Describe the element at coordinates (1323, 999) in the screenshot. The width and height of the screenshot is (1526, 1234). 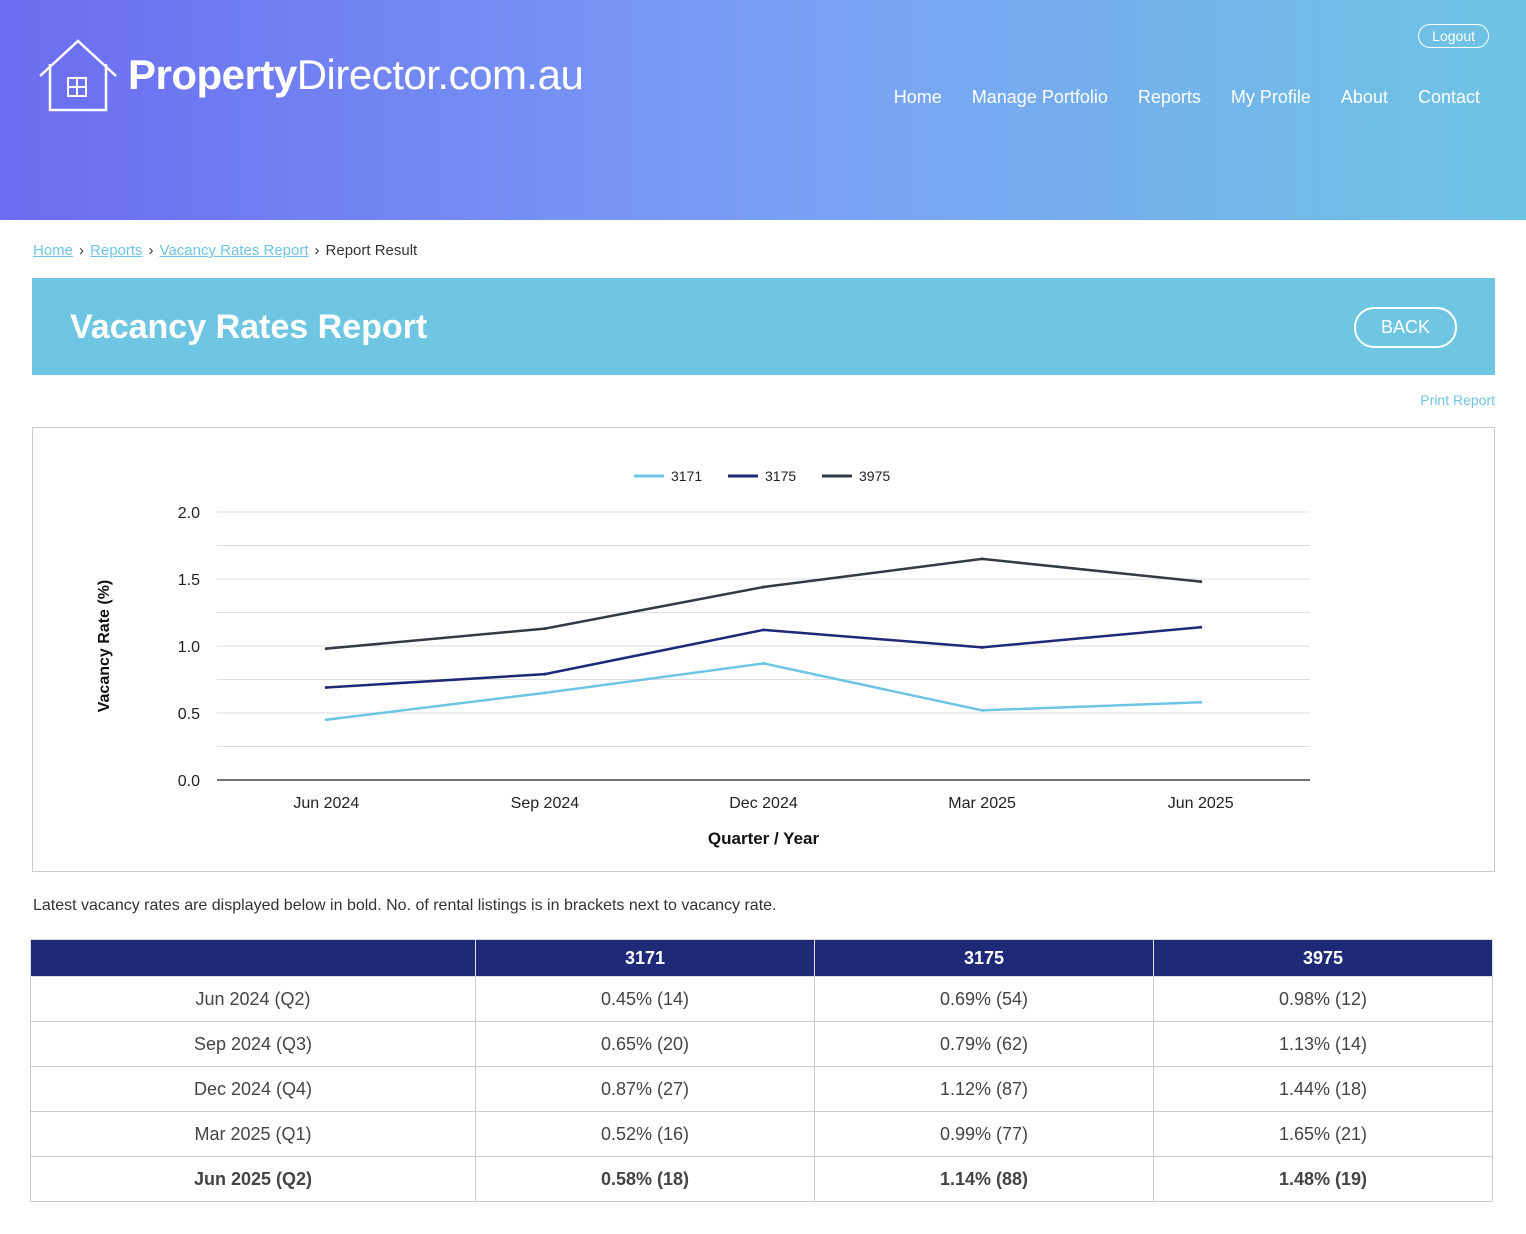
I see `table-cell: 0.98% (12)` at that location.